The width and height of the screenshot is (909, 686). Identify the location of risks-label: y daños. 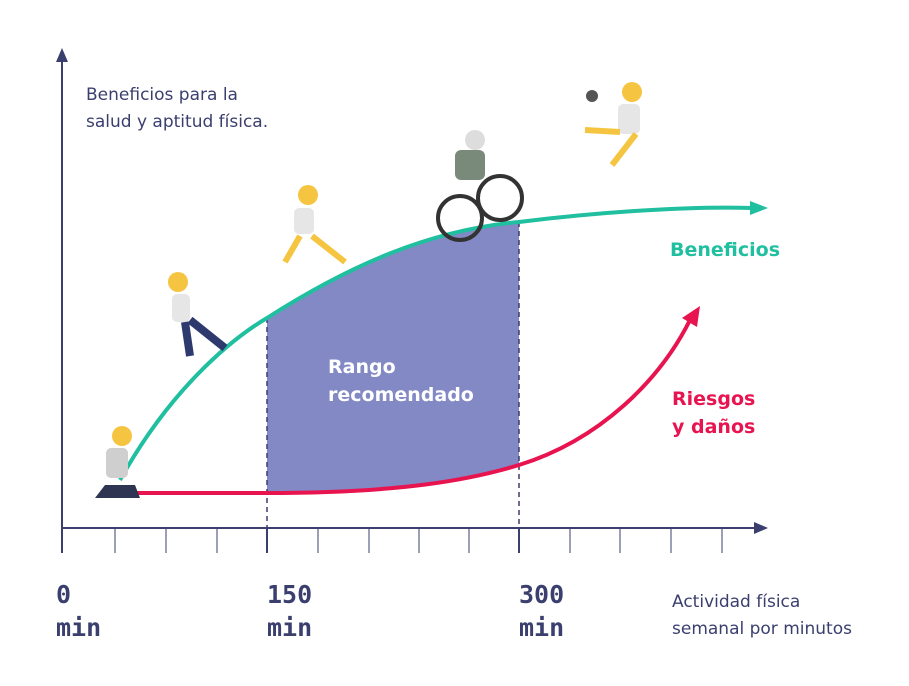
(713, 427).